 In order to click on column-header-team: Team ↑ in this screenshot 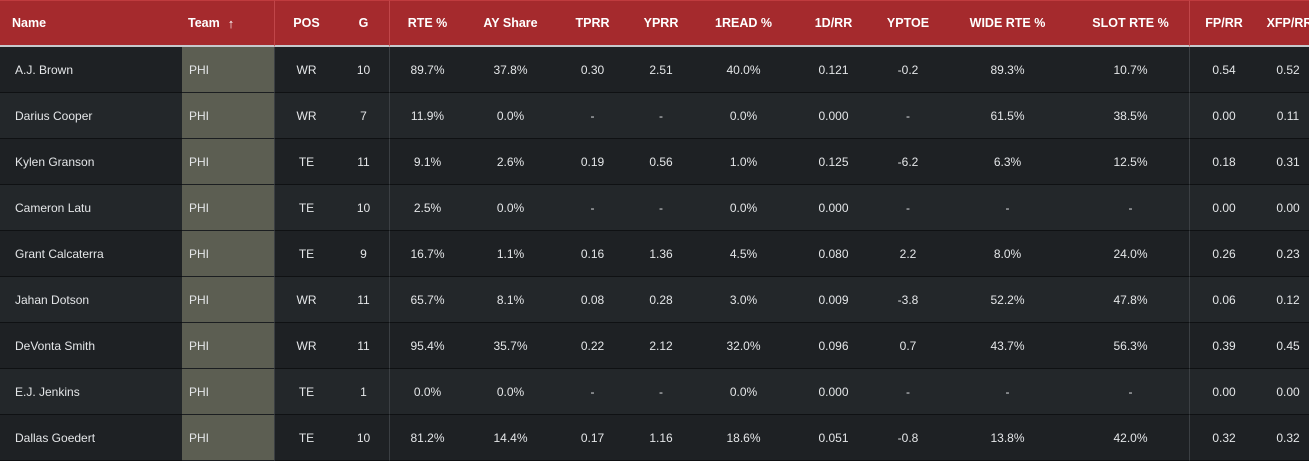, I will do `click(228, 23)`.